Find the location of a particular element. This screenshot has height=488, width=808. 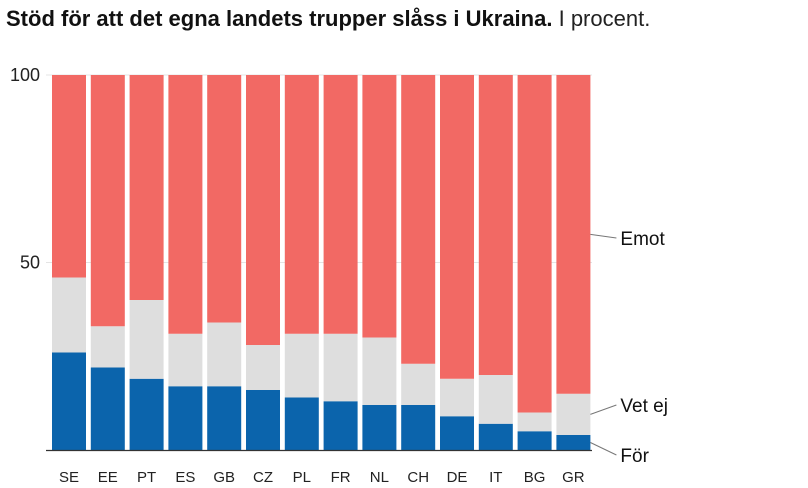

bar-gr-emot is located at coordinates (573, 234).